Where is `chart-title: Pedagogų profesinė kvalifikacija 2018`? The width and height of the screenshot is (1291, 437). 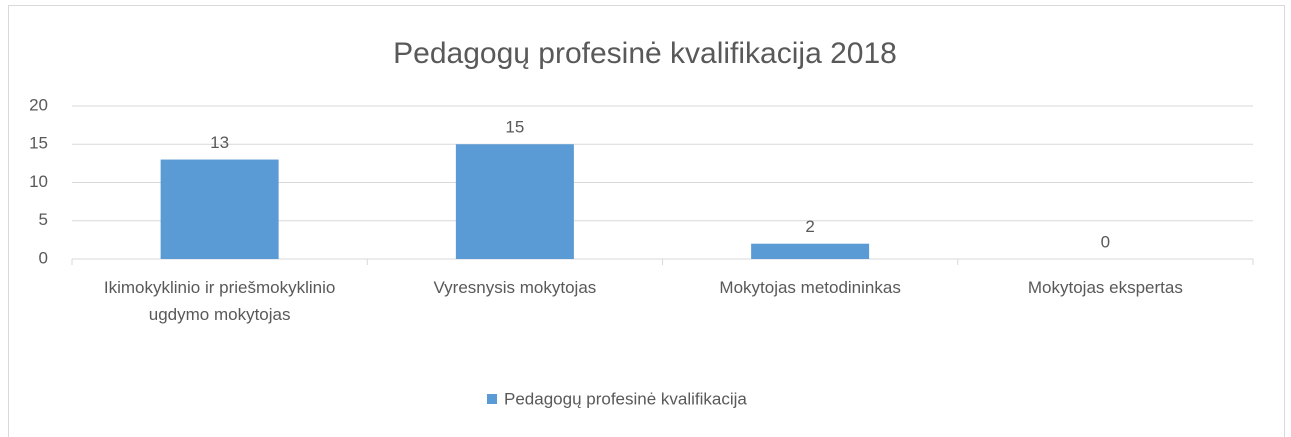
chart-title: Pedagogų profesinė kvalifikacija 2018 is located at coordinates (645, 53).